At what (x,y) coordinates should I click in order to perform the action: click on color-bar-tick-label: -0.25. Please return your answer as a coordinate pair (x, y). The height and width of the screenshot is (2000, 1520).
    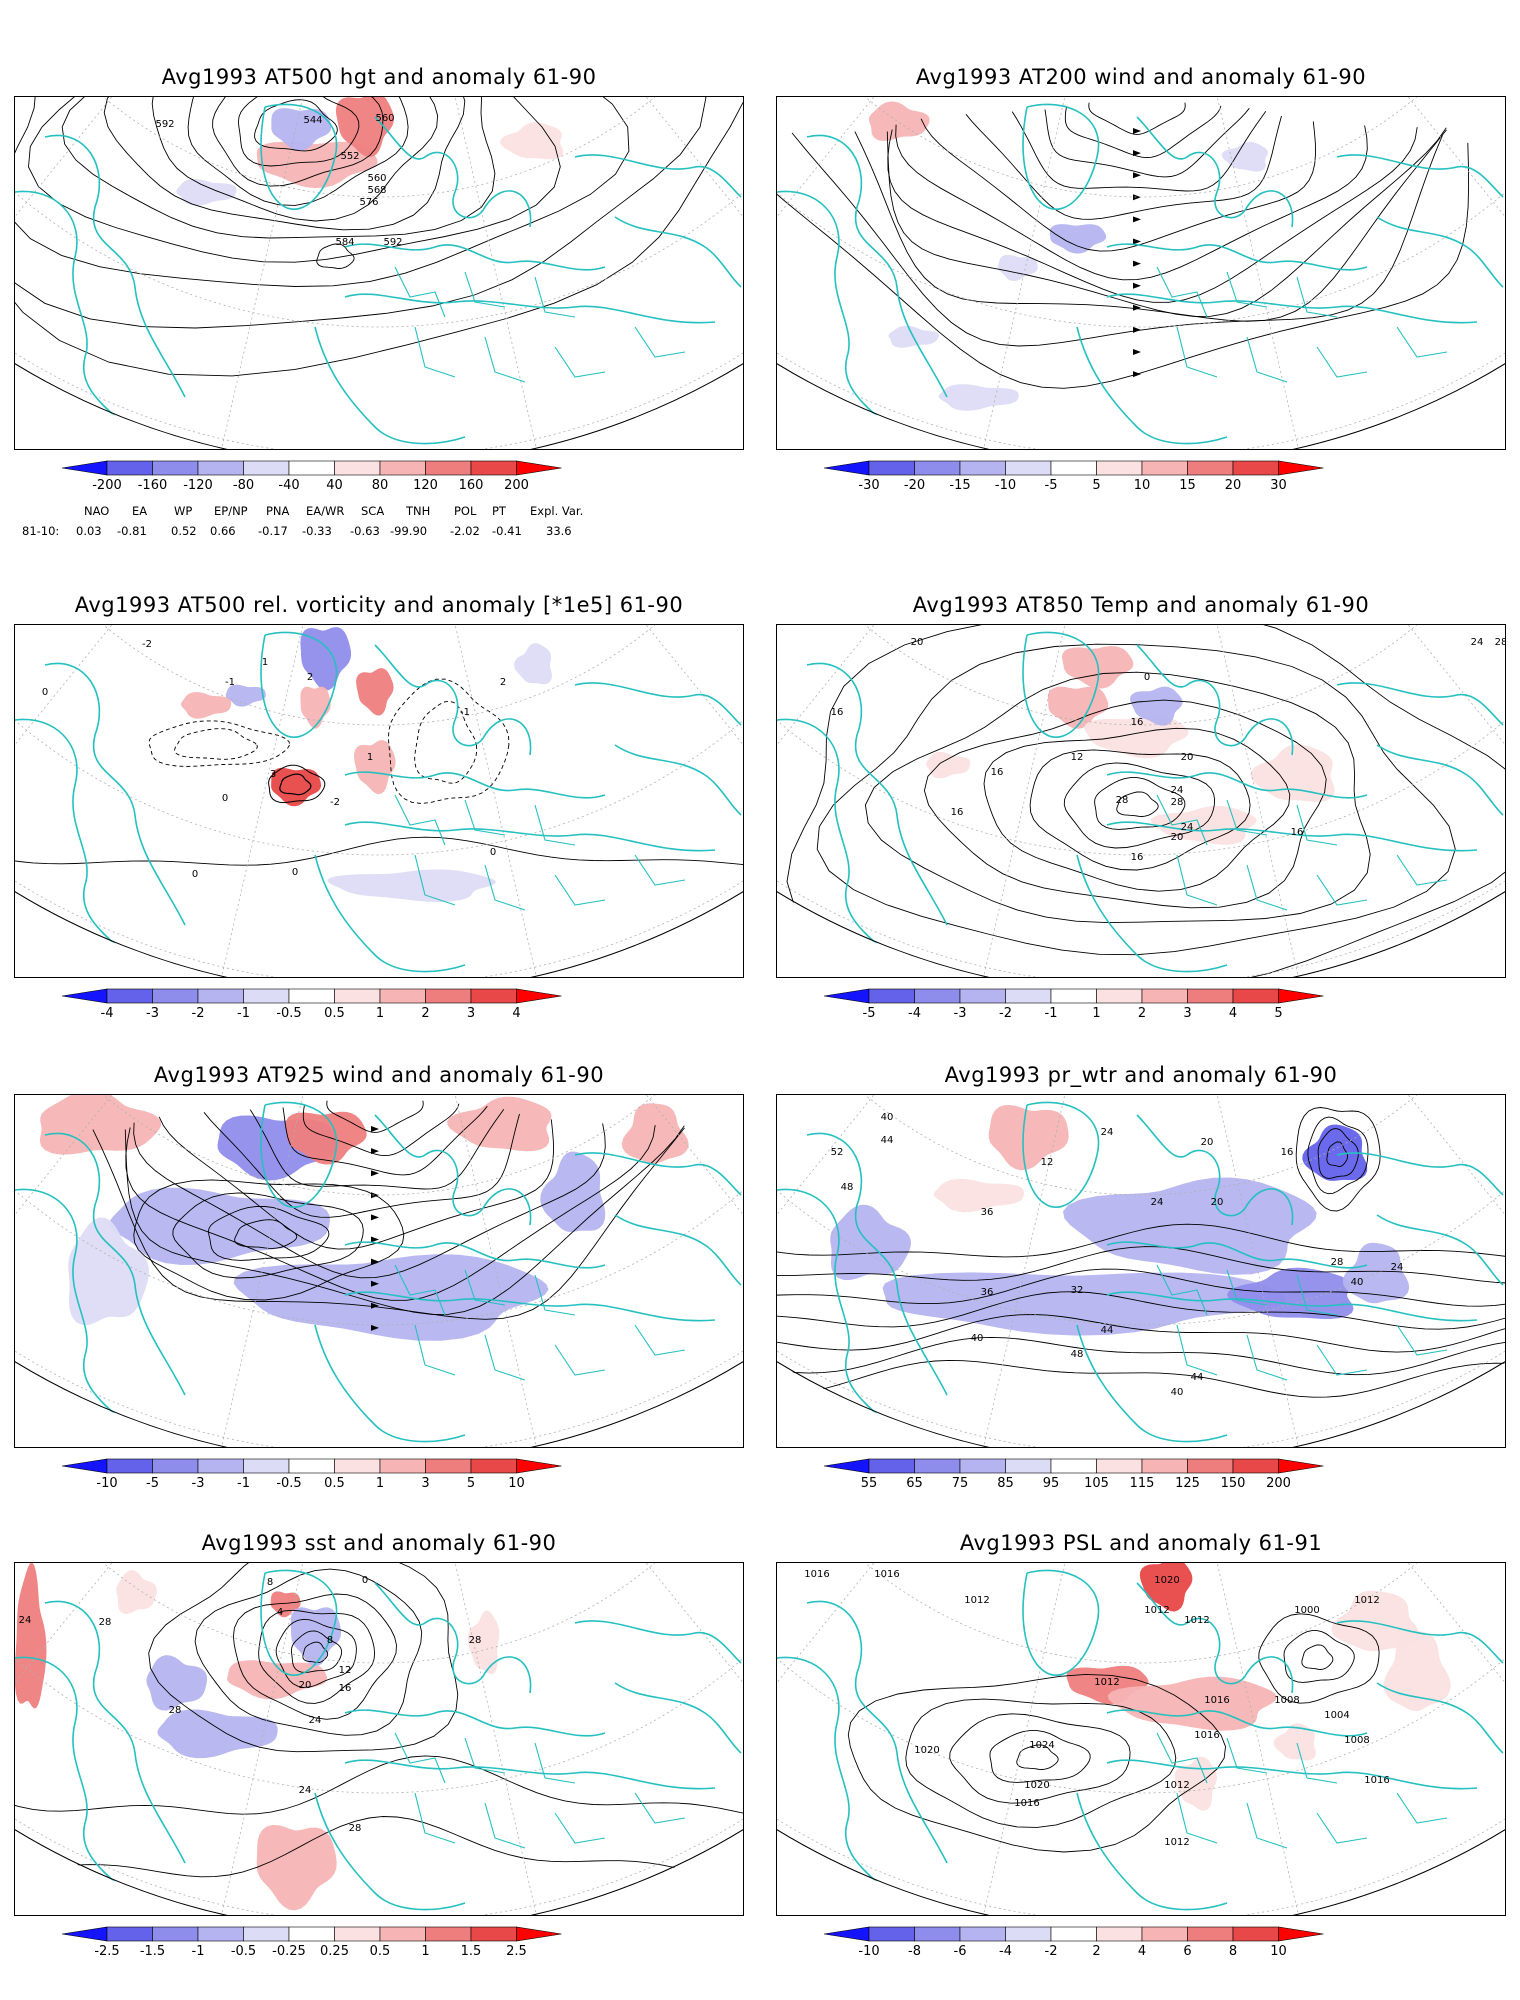
    Looking at the image, I should click on (289, 1951).